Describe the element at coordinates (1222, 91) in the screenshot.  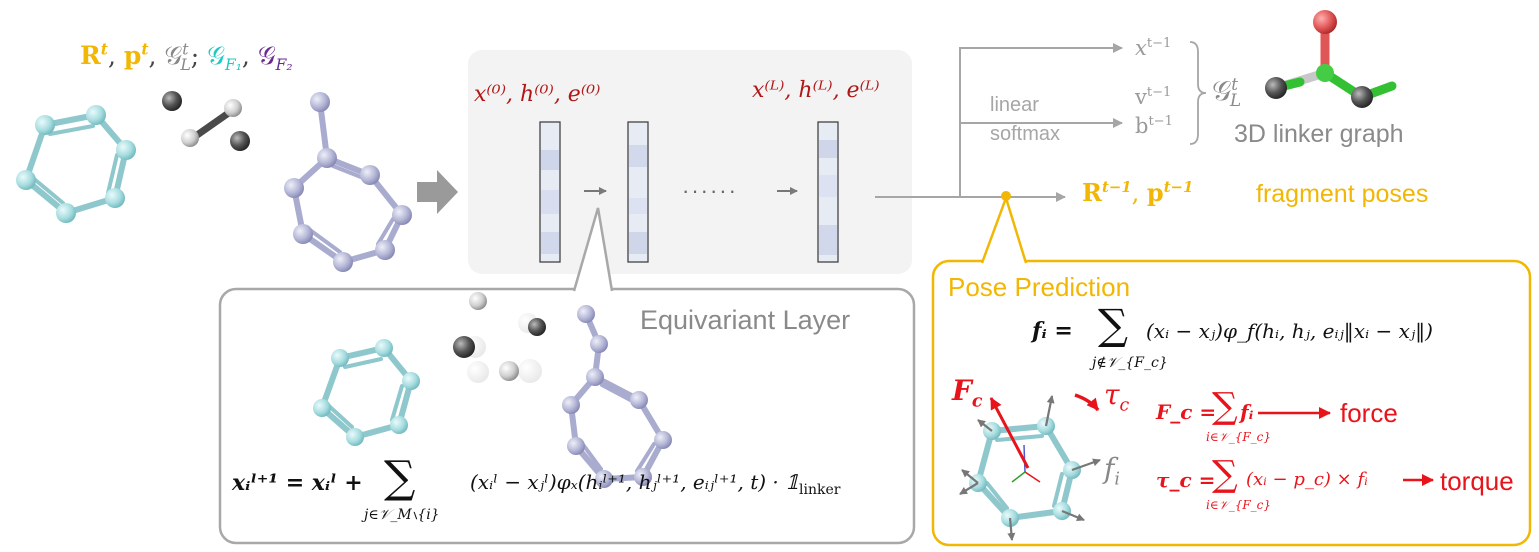
I see `graph-symbol: 𝒢` at that location.